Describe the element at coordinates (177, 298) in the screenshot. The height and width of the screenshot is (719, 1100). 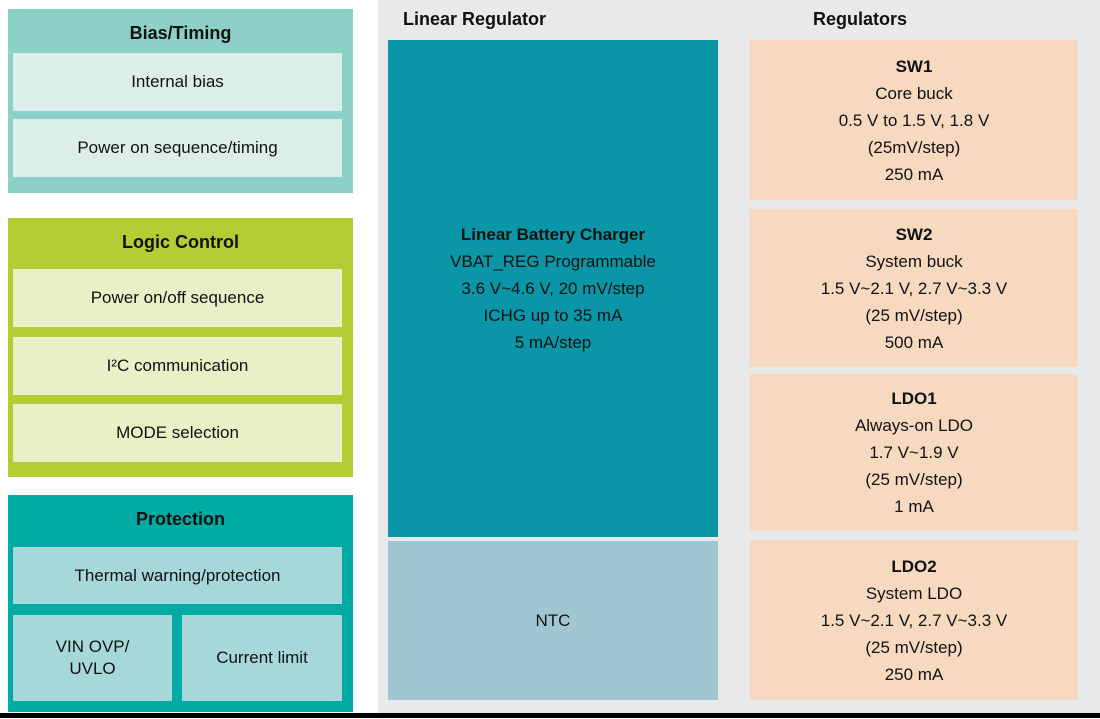
I see `power-on-off-sequence-block: Power on/off sequence` at that location.